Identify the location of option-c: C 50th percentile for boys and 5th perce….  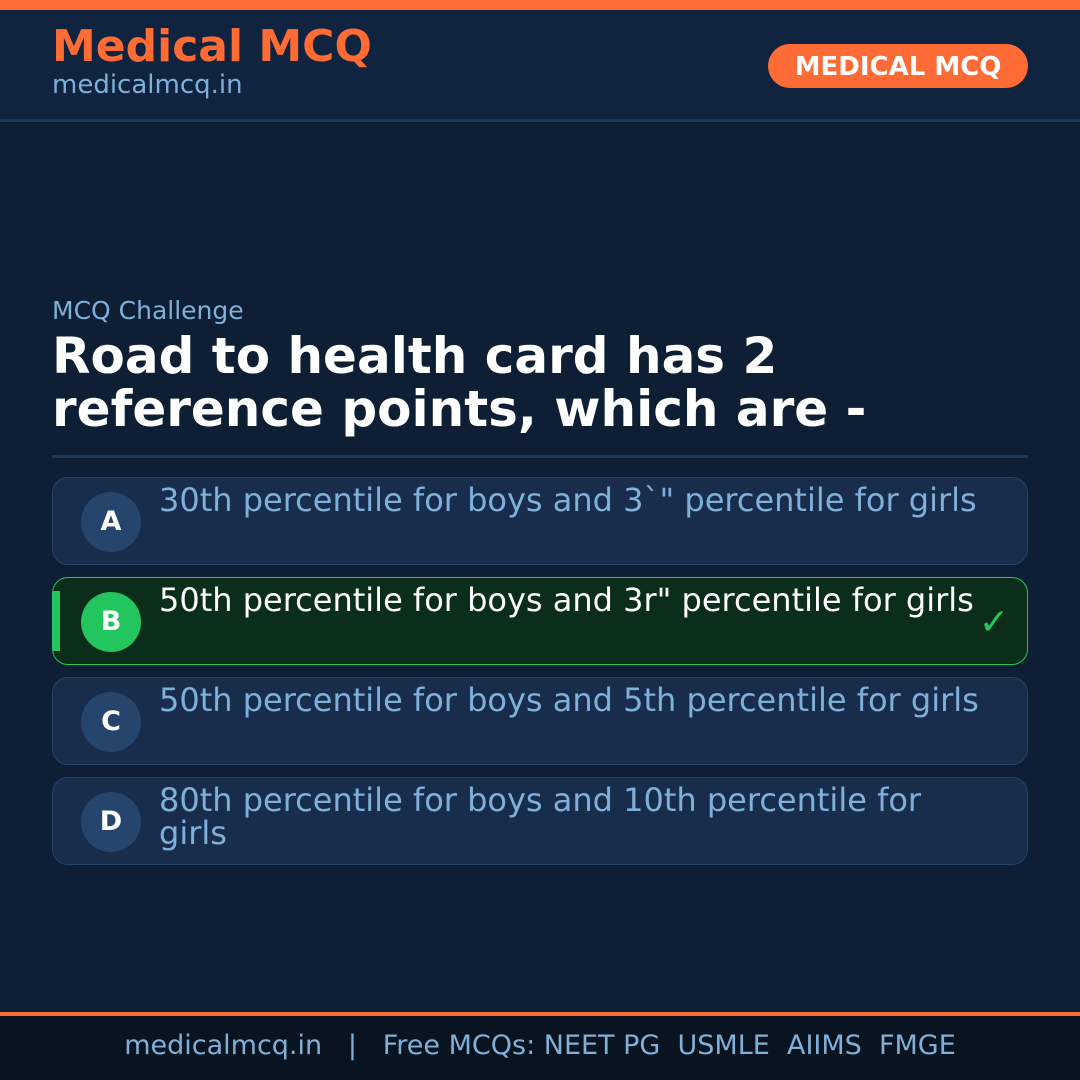
(540, 721).